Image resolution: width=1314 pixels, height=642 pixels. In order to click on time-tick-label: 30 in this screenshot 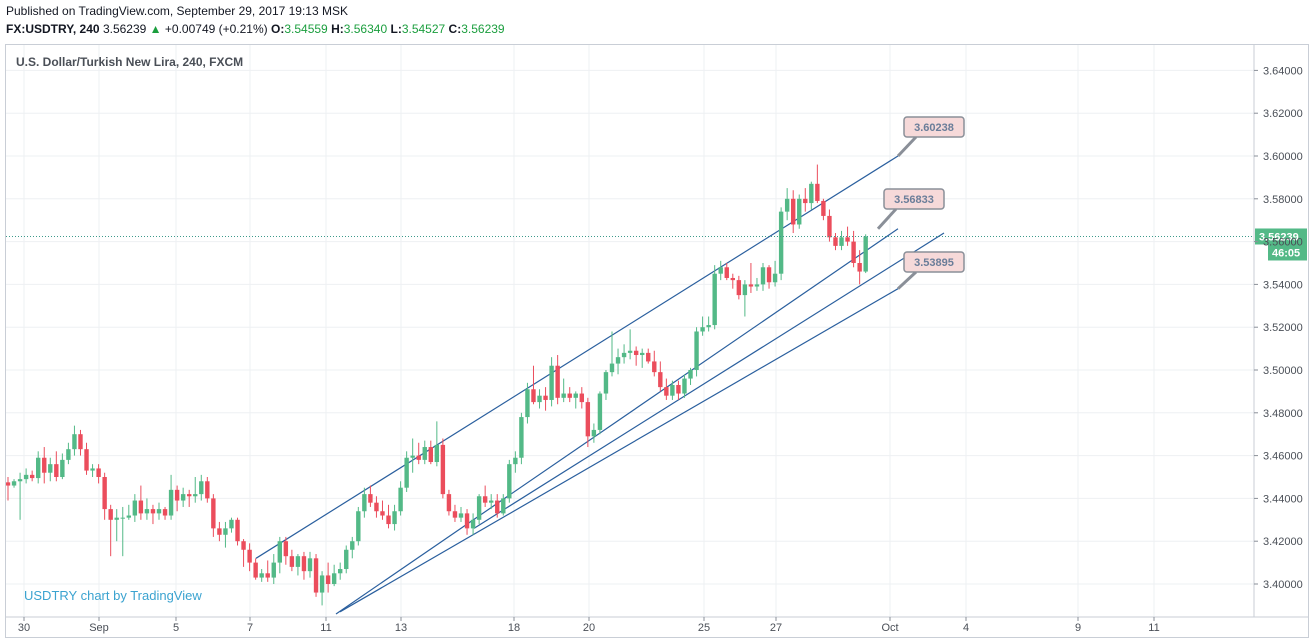, I will do `click(24, 628)`.